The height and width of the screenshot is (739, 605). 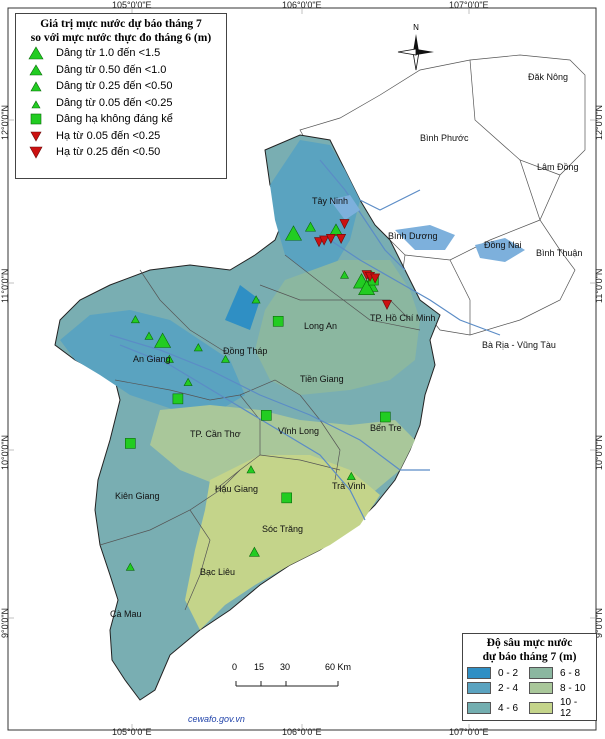 I want to click on lon-label-bottom-1: 105°0'0"E, so click(x=132, y=732).